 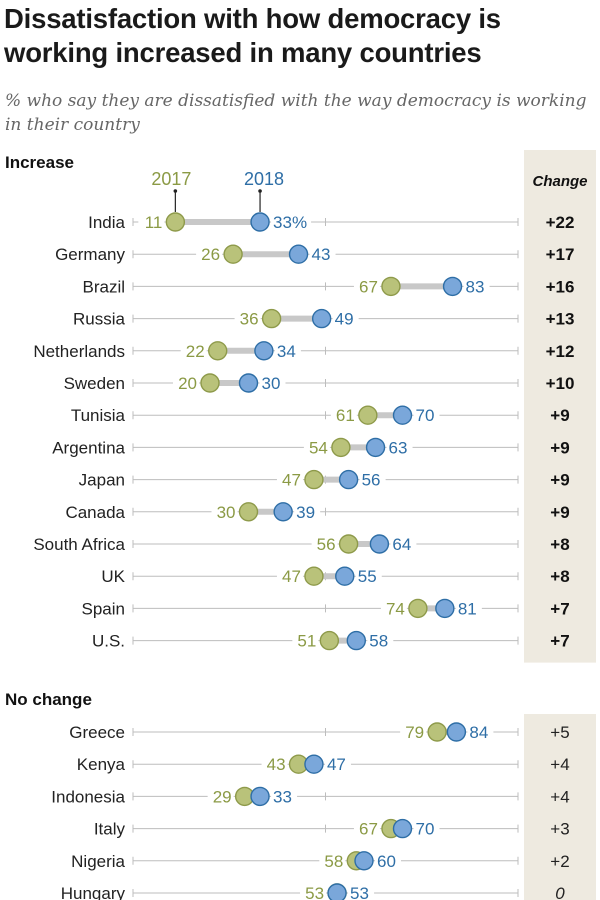 What do you see at coordinates (367, 576) in the screenshot?
I see `value-label-2018: 55` at bounding box center [367, 576].